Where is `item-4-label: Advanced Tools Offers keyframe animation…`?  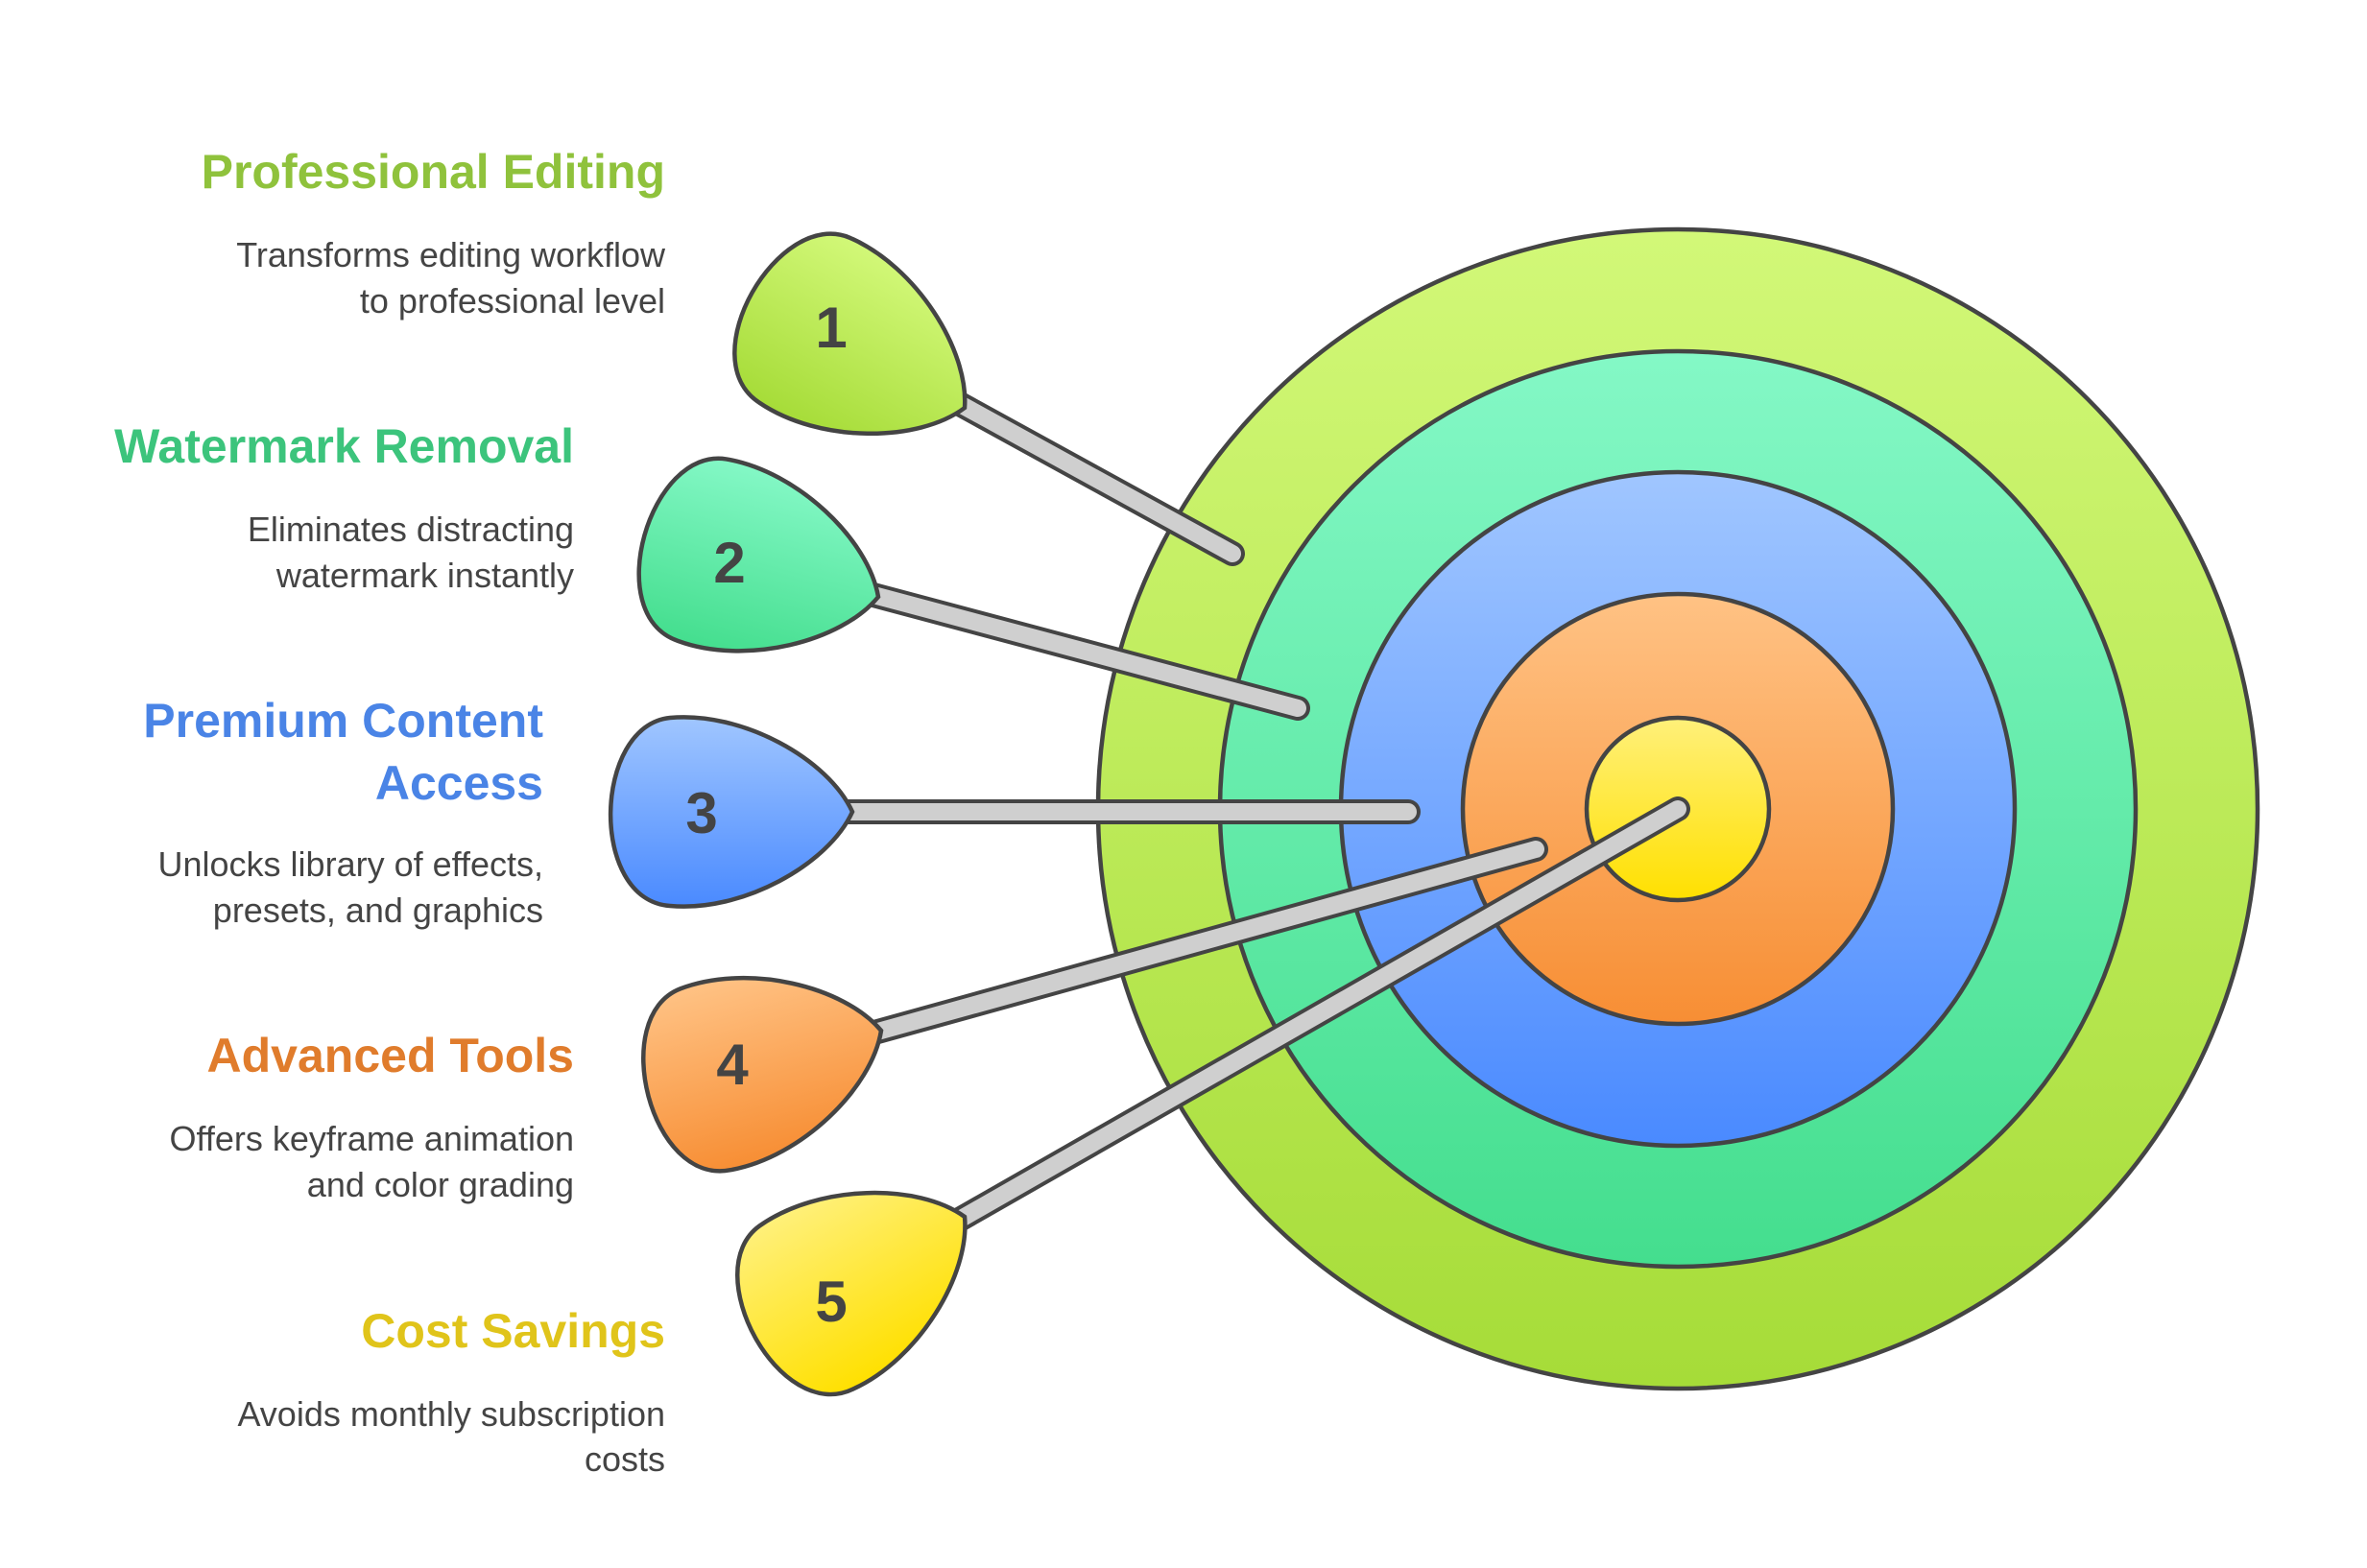
item-4-label: Advanced Tools Offers keyframe animation… is located at coordinates (371, 1116).